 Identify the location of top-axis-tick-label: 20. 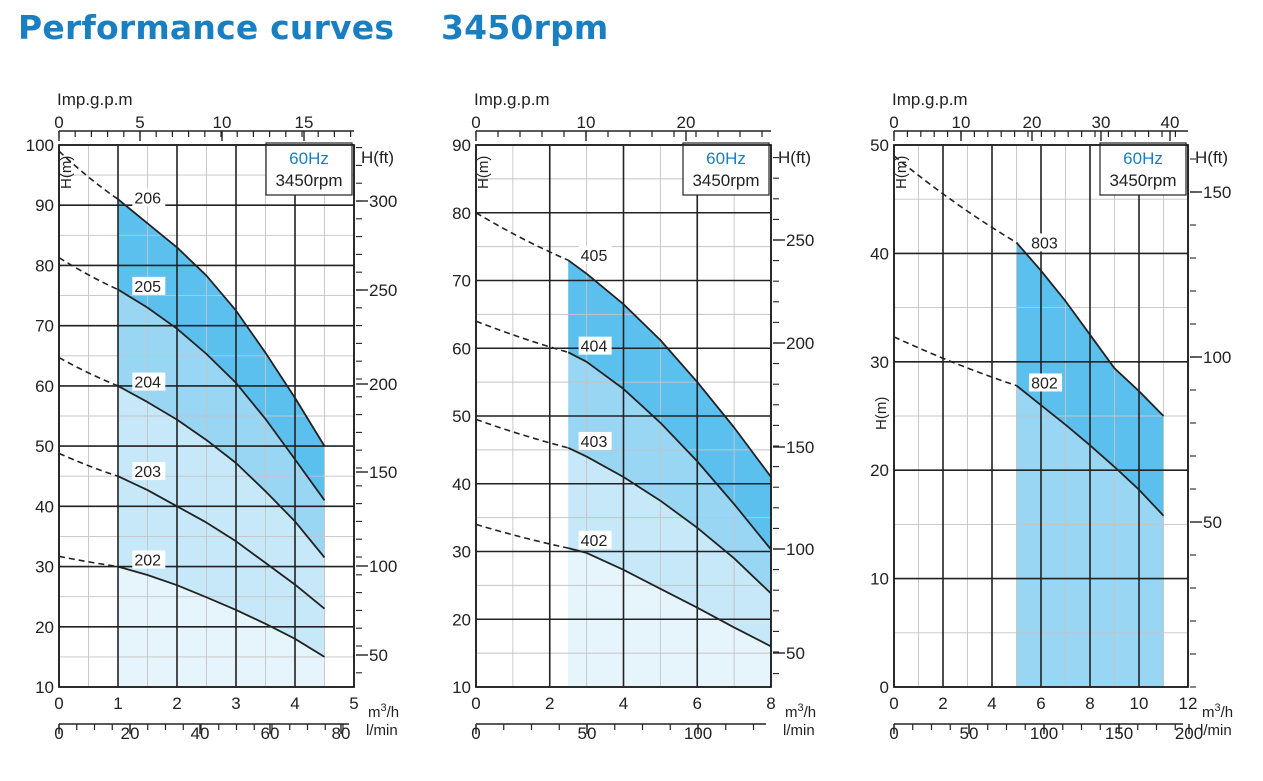
(1032, 122).